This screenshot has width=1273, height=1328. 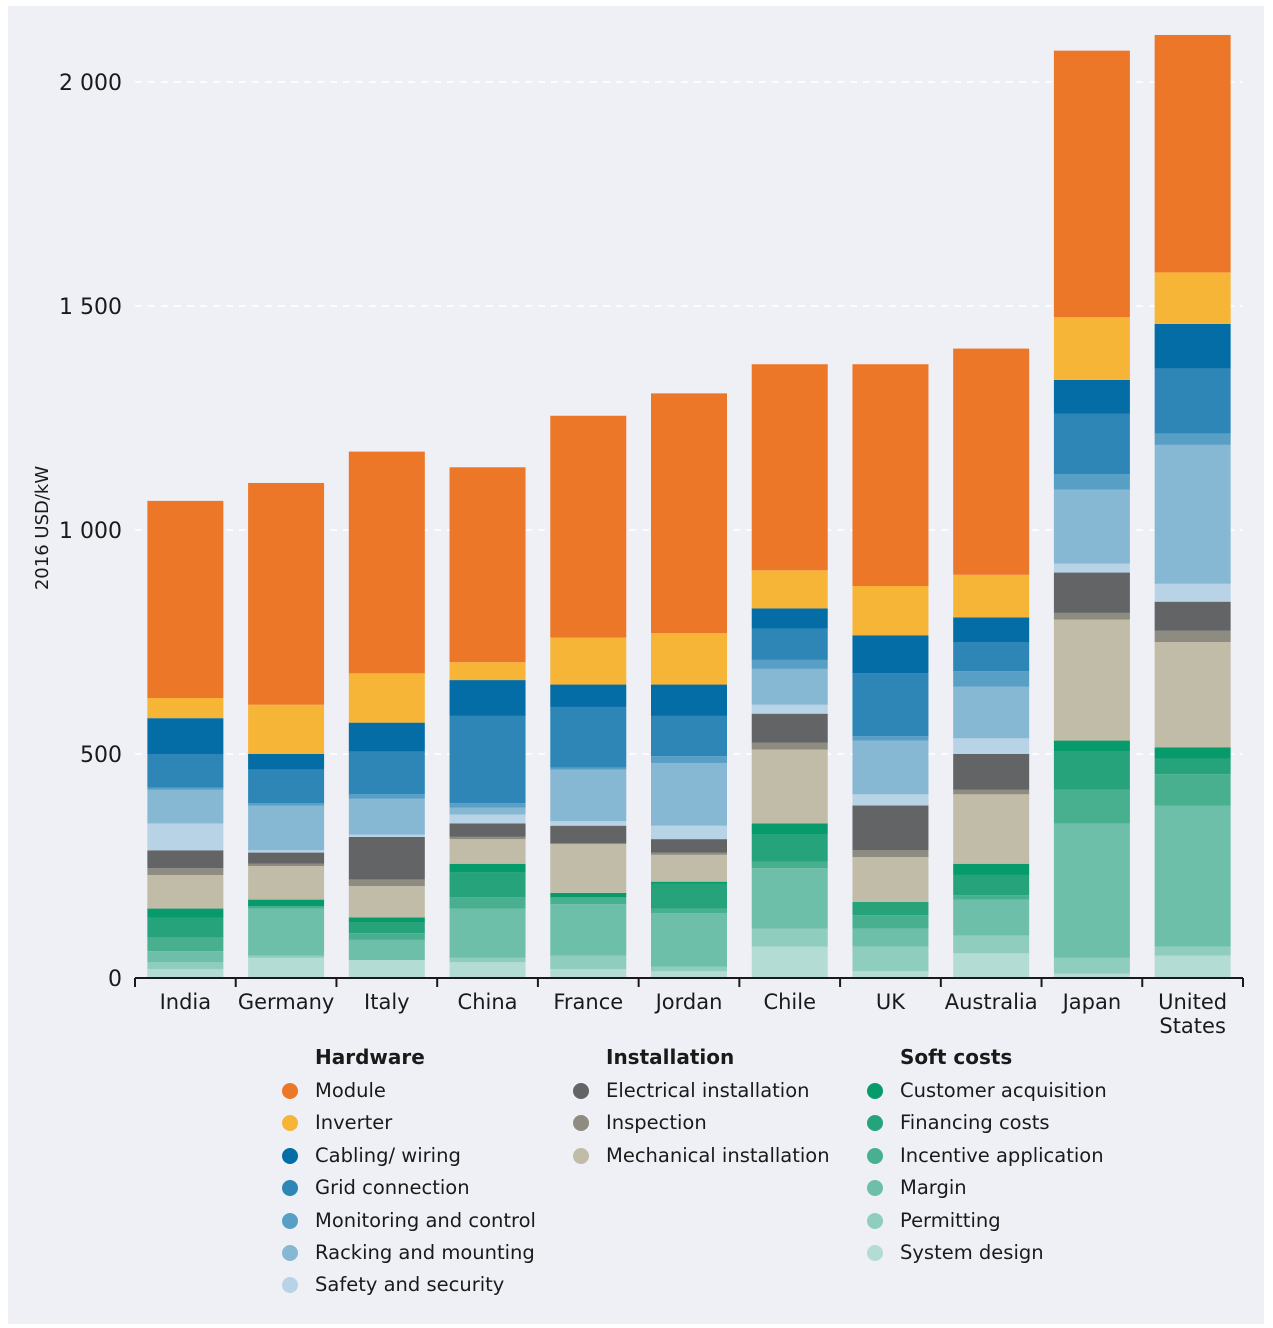 What do you see at coordinates (688, 1002) in the screenshot?
I see `x-tick-label: Jordan` at bounding box center [688, 1002].